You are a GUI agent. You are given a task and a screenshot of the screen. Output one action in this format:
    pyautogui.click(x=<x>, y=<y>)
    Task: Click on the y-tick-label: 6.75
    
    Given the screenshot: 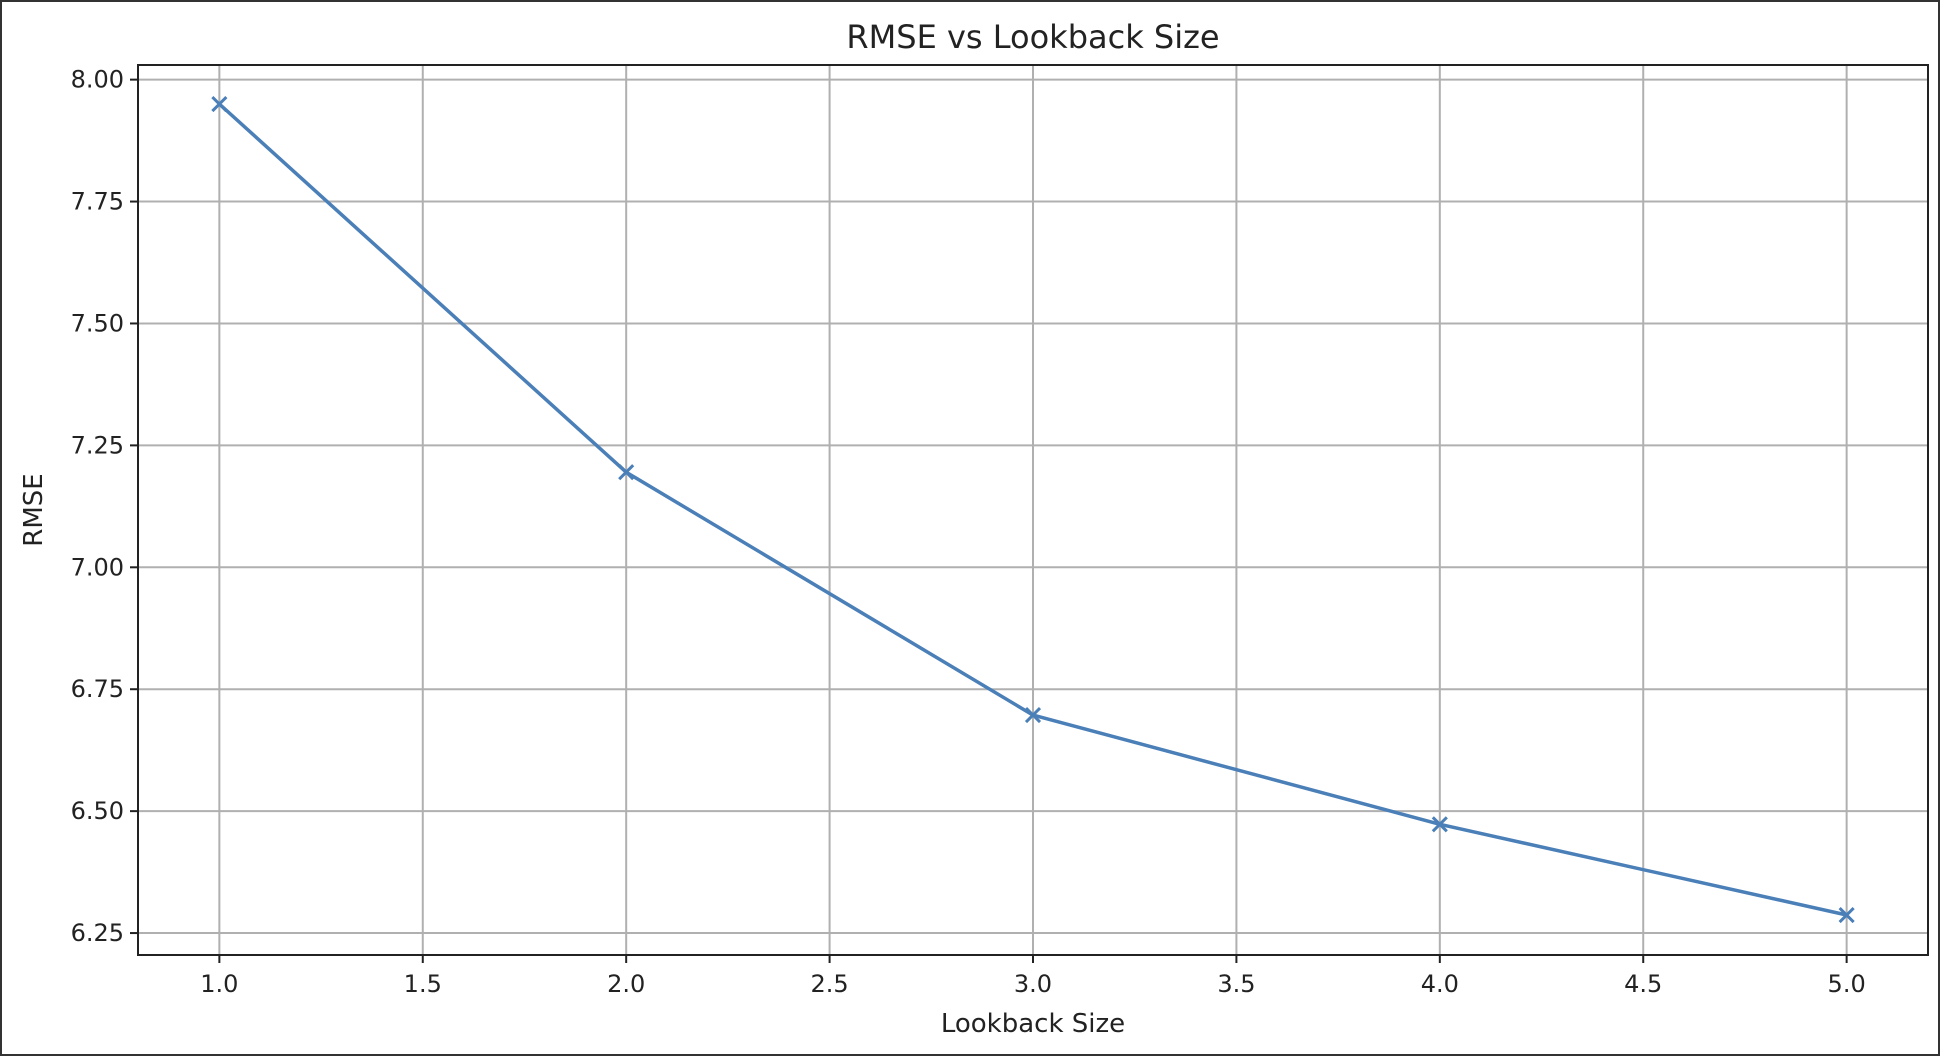 What is the action you would take?
    pyautogui.click(x=97, y=689)
    